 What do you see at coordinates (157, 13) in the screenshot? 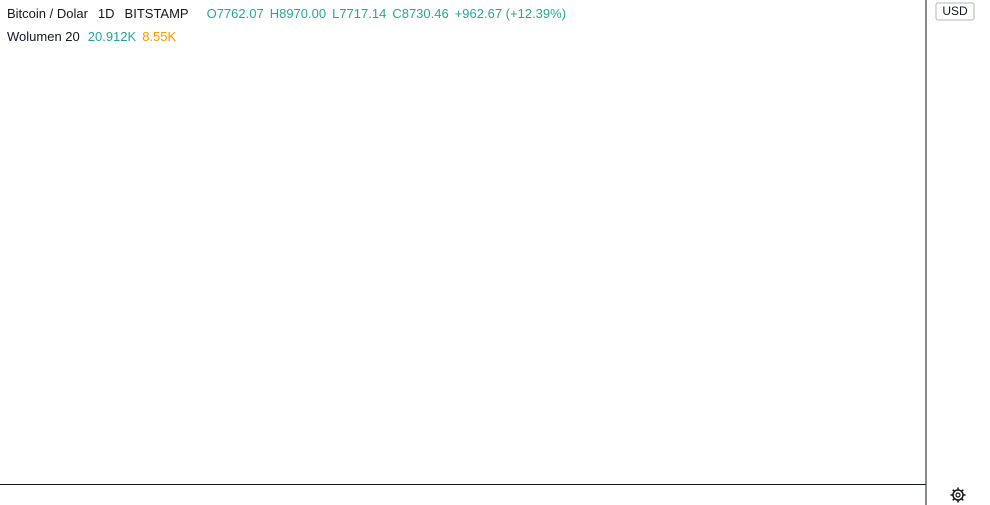
I see `exchange: BITSTAMP` at bounding box center [157, 13].